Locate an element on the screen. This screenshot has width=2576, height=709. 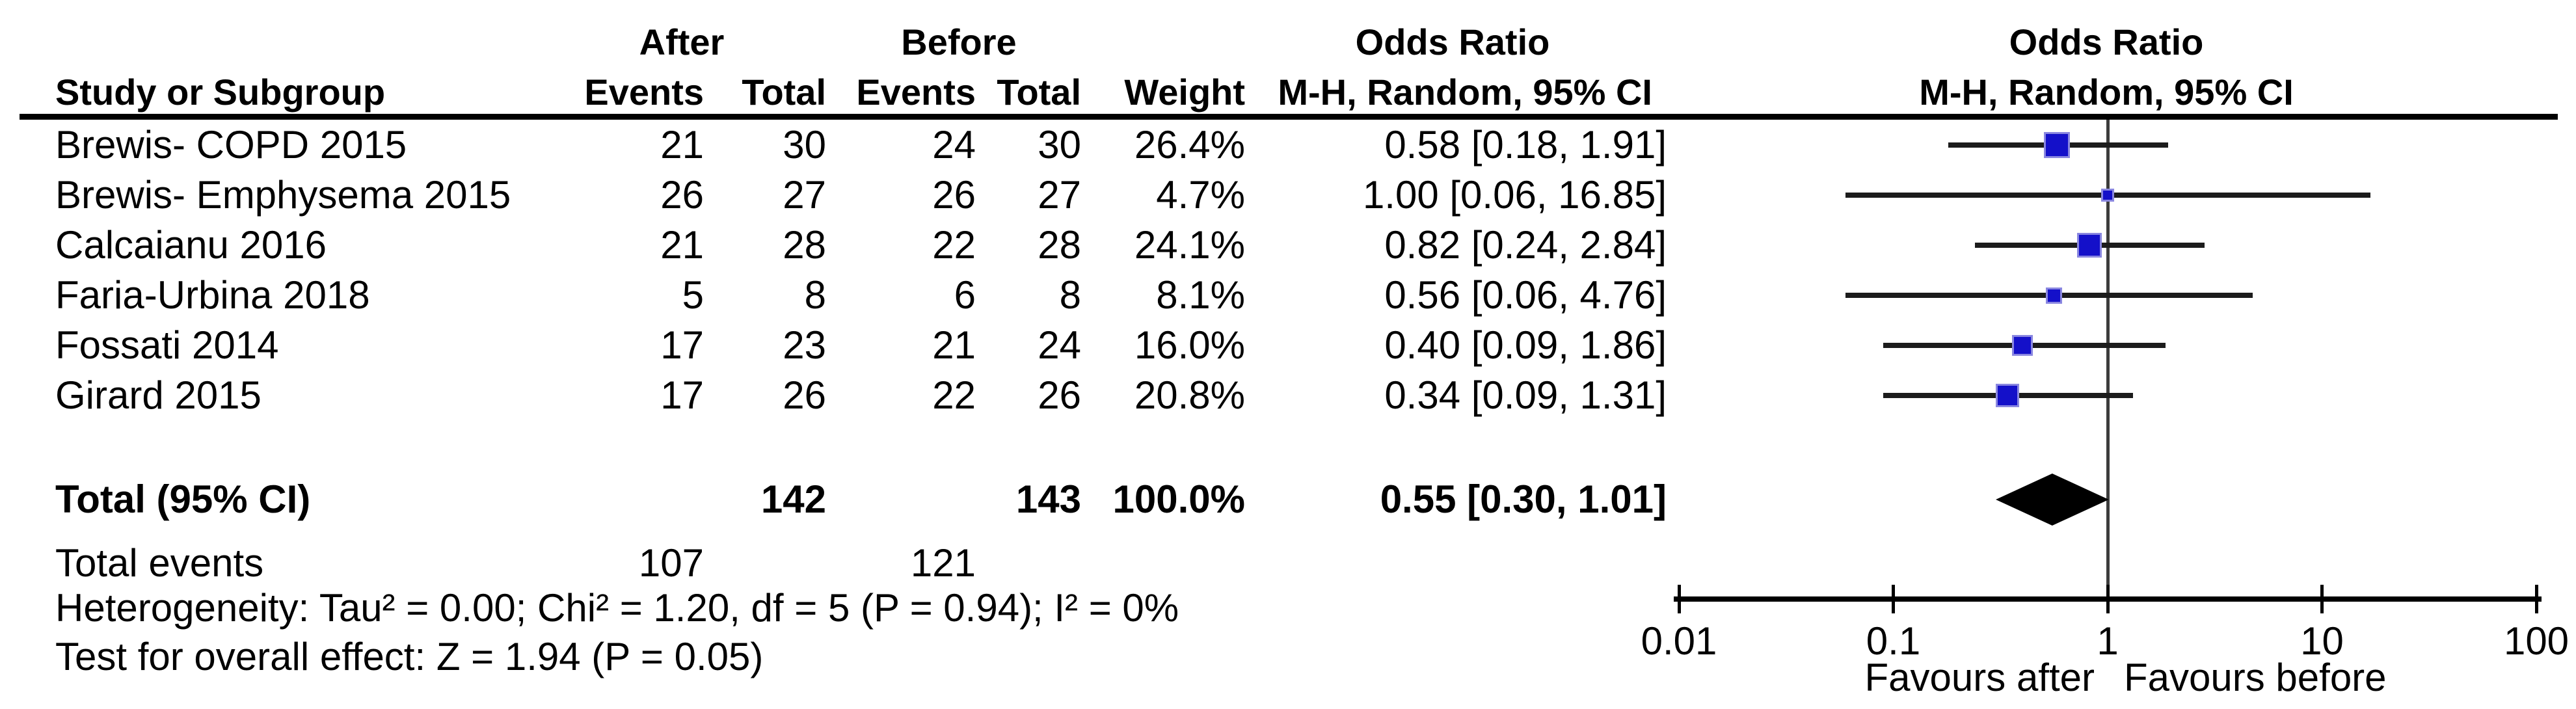
x-axis-tick-label: 10 is located at coordinates (2322, 641).